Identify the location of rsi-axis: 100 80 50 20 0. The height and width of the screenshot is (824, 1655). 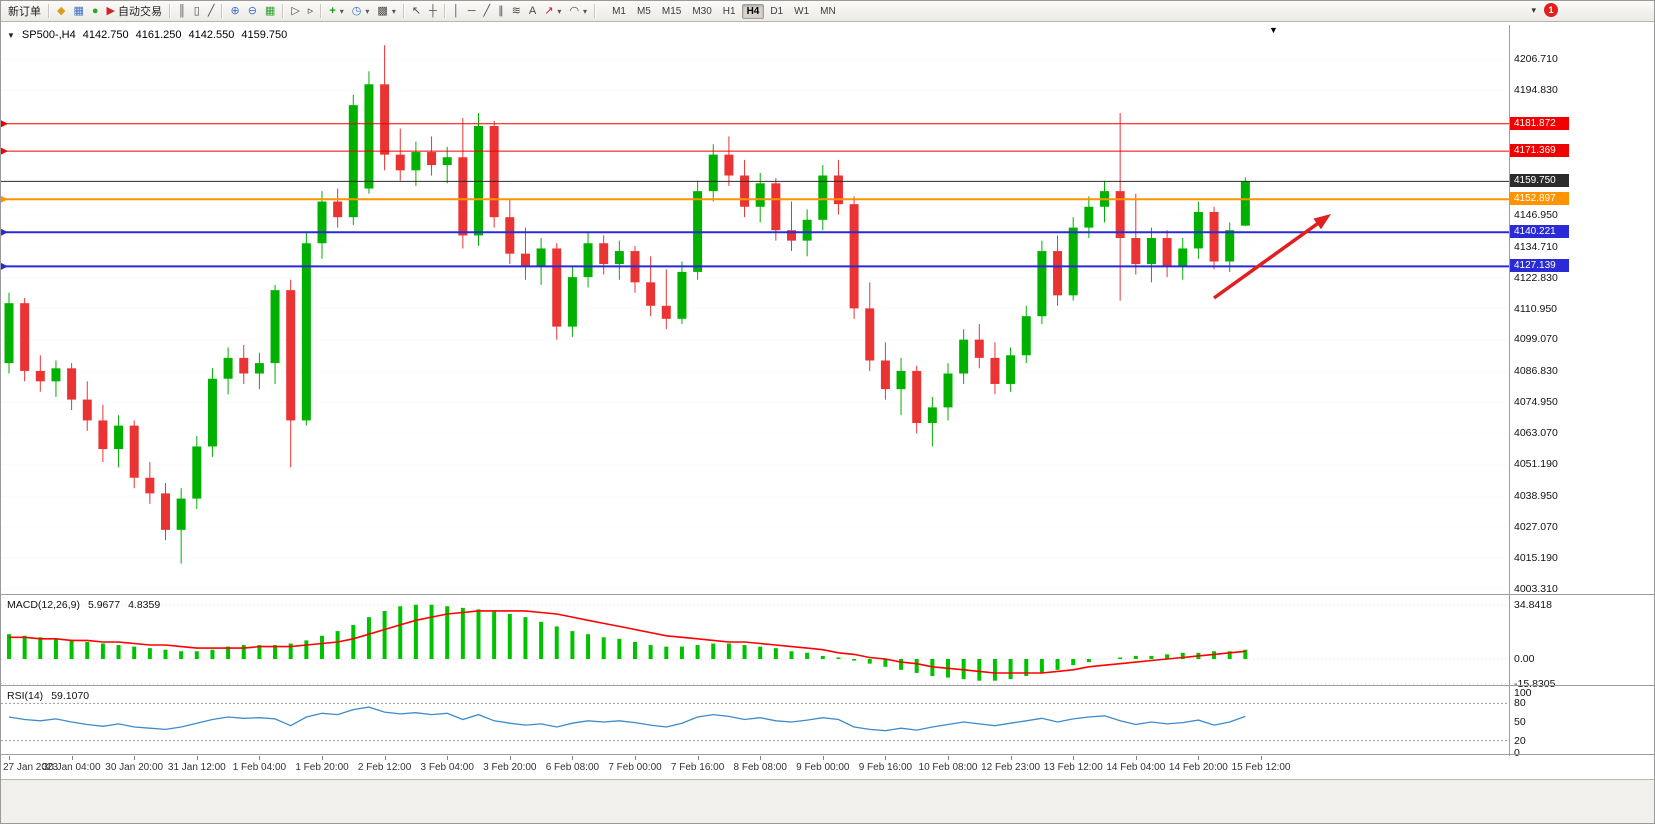
(1582, 723).